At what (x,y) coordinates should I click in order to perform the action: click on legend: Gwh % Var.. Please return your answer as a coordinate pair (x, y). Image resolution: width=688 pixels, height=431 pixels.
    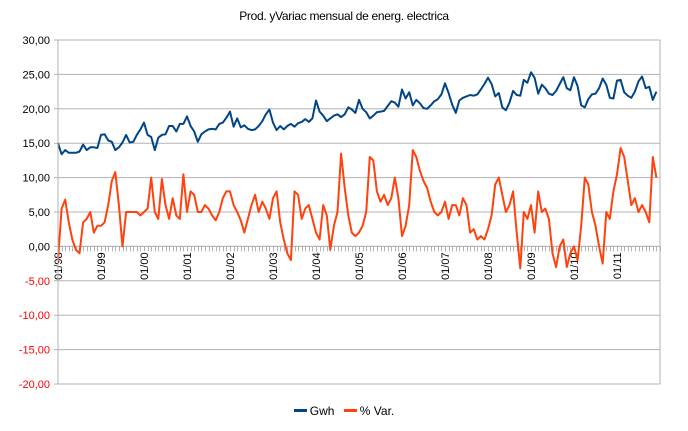
    Looking at the image, I should click on (344, 409).